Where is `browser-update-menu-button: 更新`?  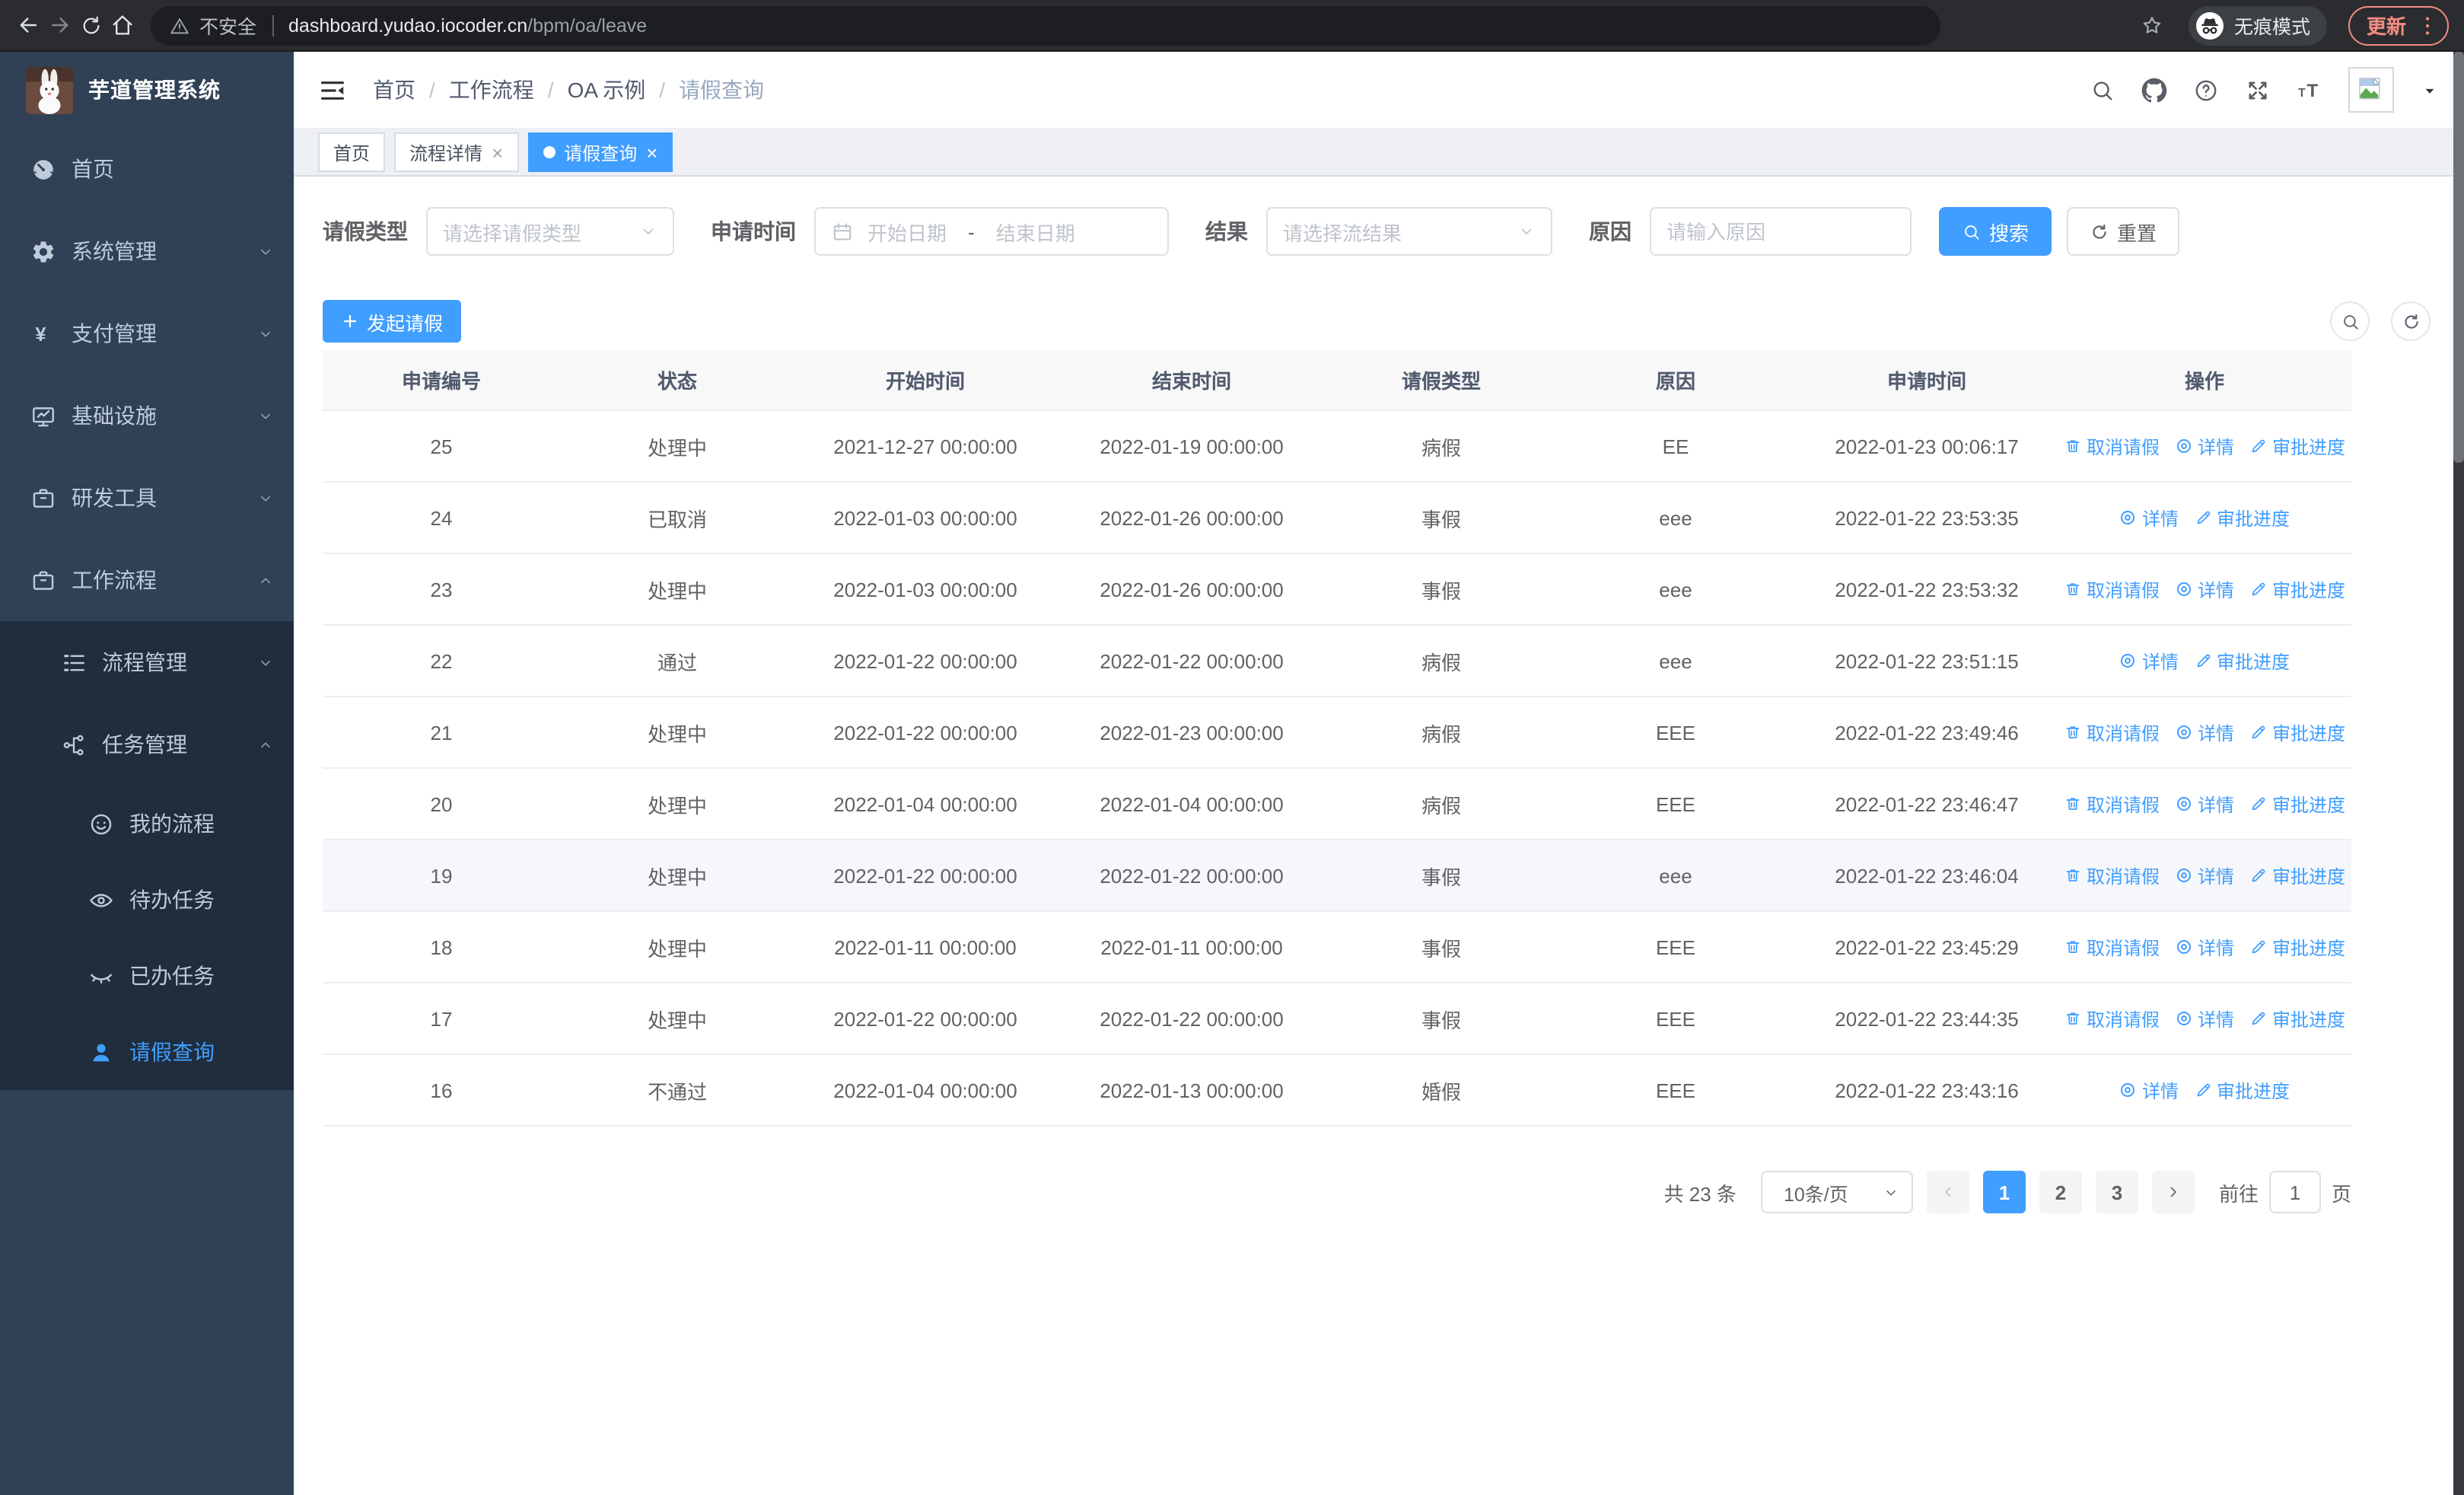
browser-update-menu-button: 更新 is located at coordinates (2398, 25).